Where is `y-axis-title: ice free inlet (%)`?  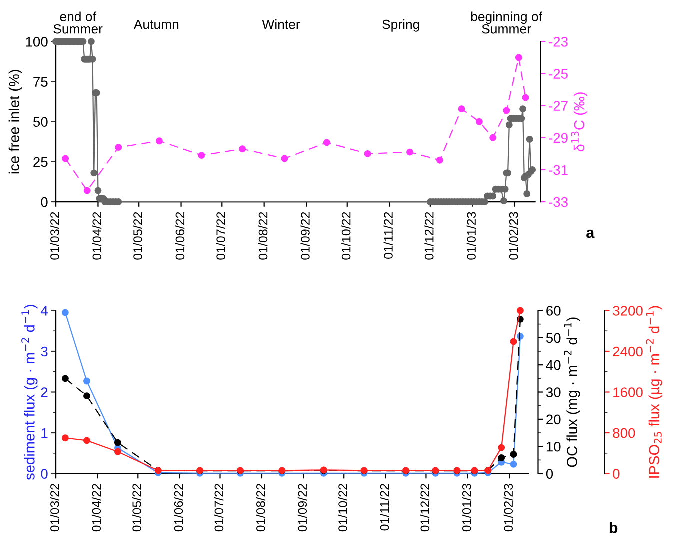
y-axis-title: ice free inlet (%) is located at coordinates (15, 122).